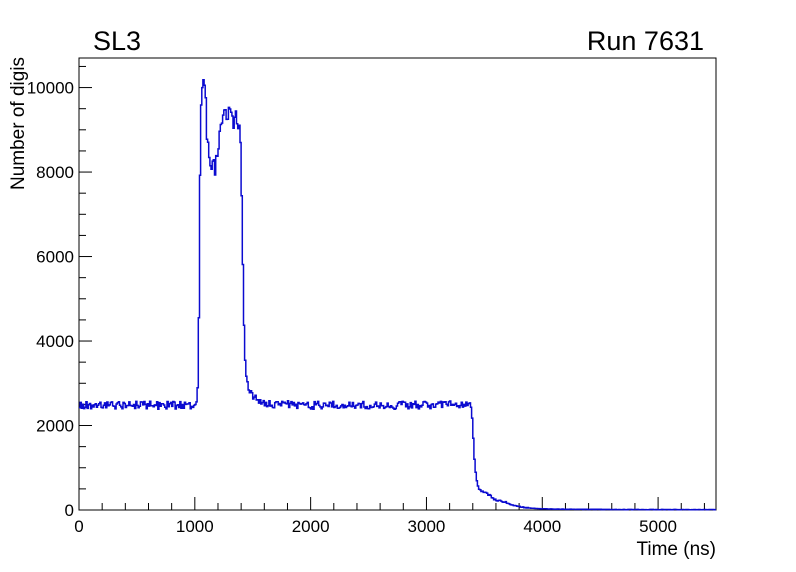 This screenshot has width=796, height=572. I want to click on x-axis-title: Time (ns), so click(676, 549).